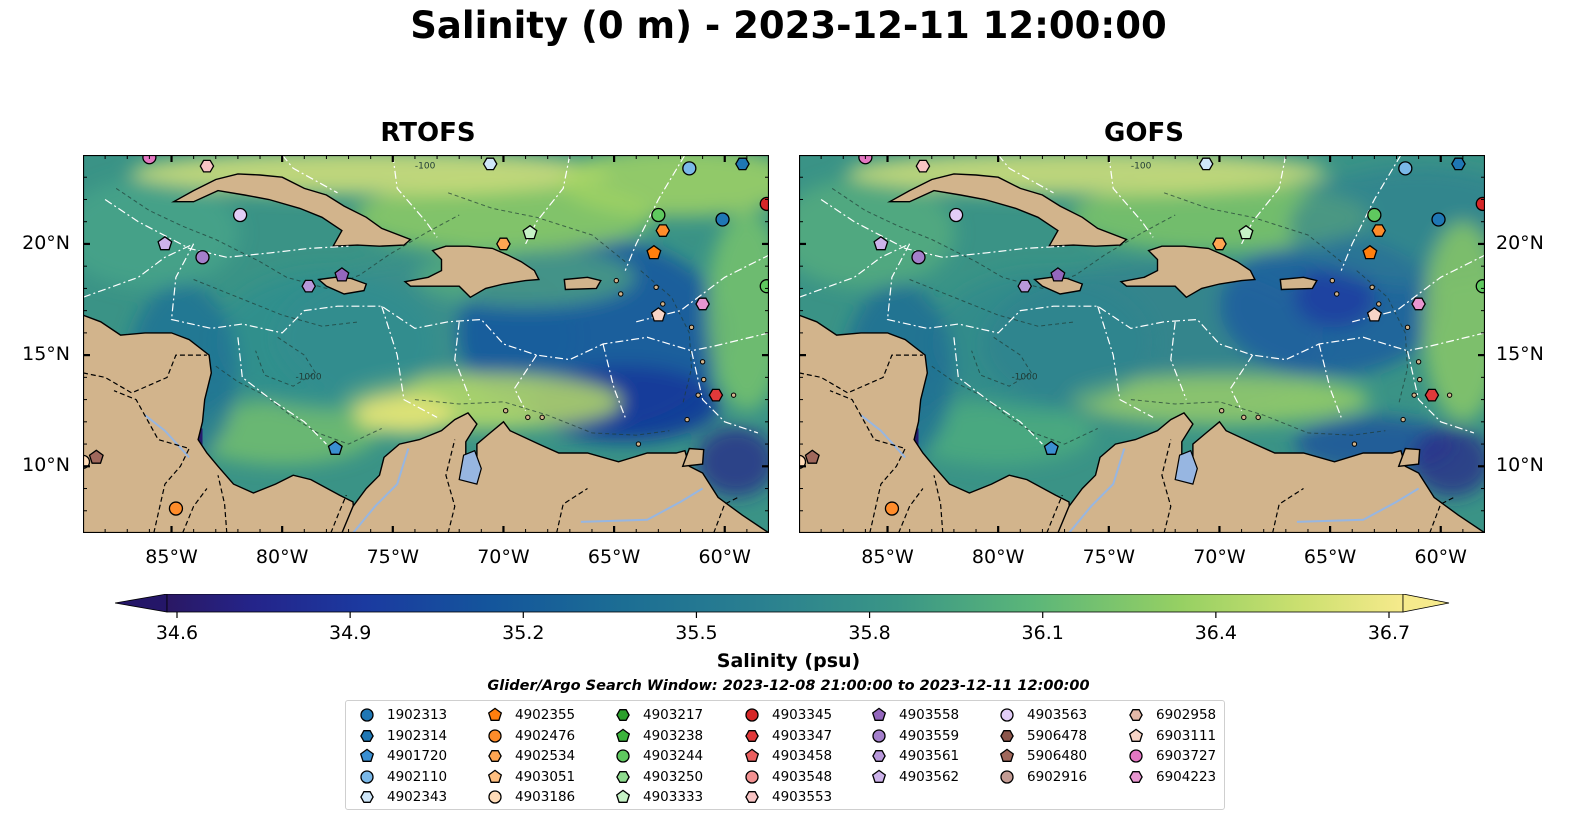 The image size is (1577, 827). I want to click on legend-item: 4903563, so click(1042, 715).